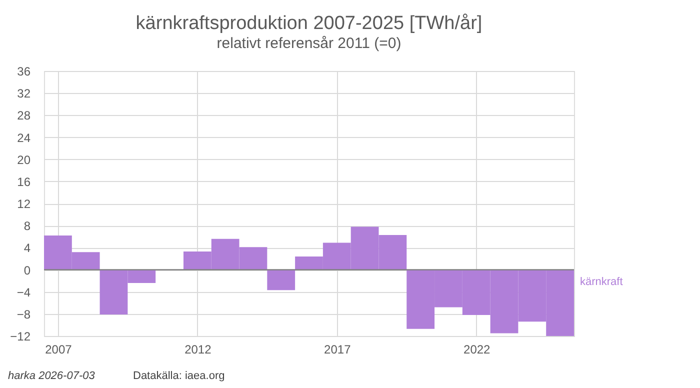 The height and width of the screenshot is (388, 700). What do you see at coordinates (24, 137) in the screenshot?
I see `y-tick-label: 24` at bounding box center [24, 137].